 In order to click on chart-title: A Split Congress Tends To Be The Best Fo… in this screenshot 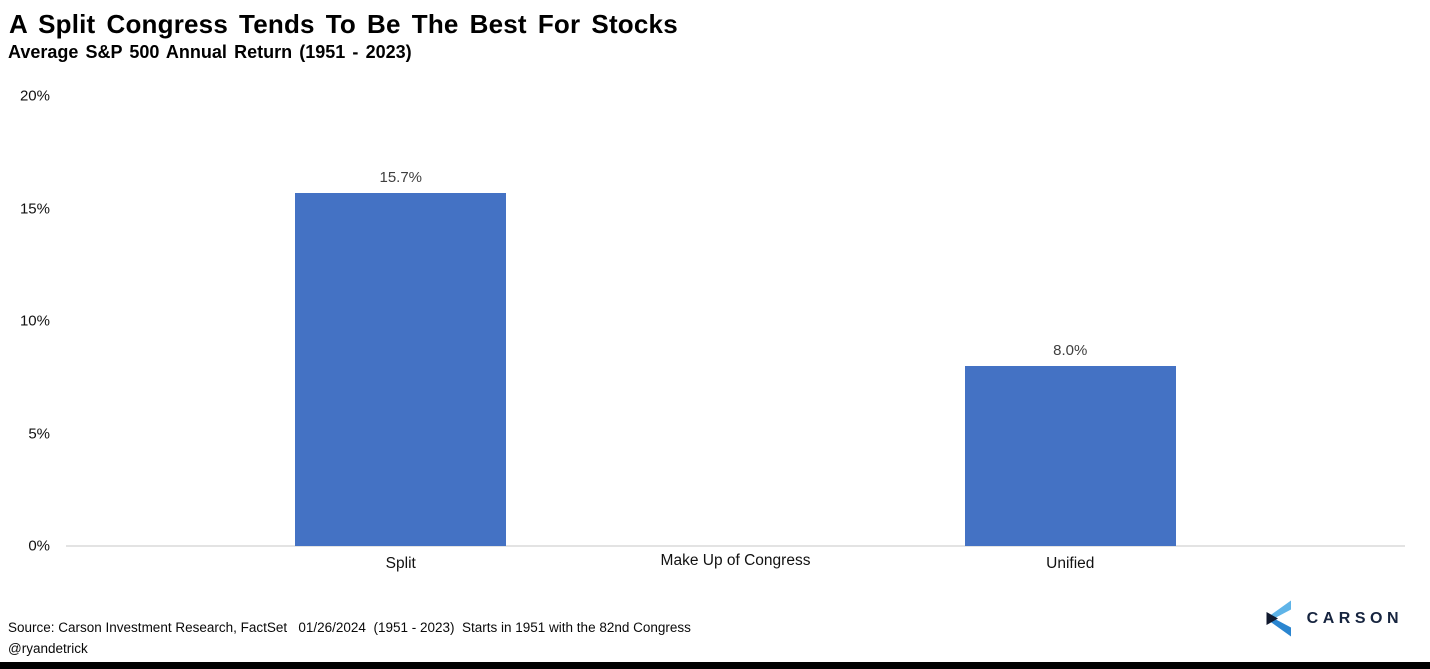, I will do `click(343, 24)`.